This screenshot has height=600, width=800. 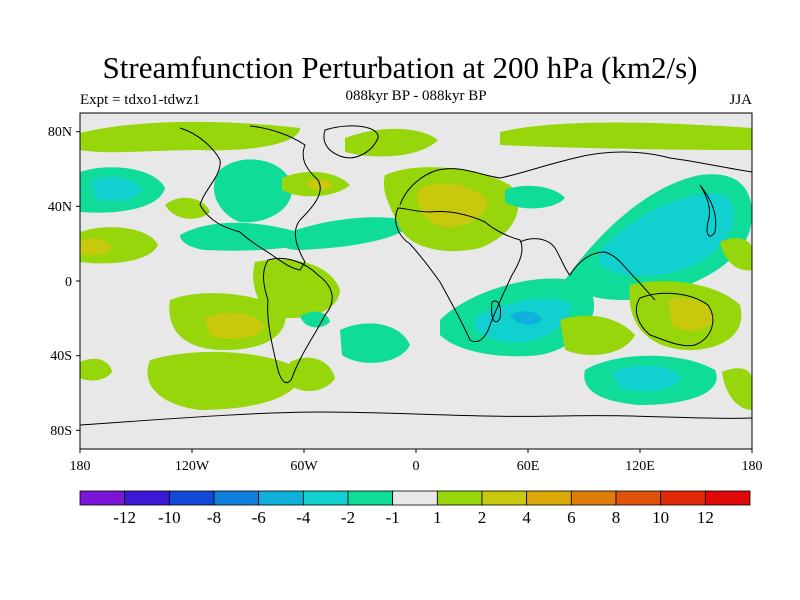 What do you see at coordinates (259, 517) in the screenshot?
I see `legend-label: -6` at bounding box center [259, 517].